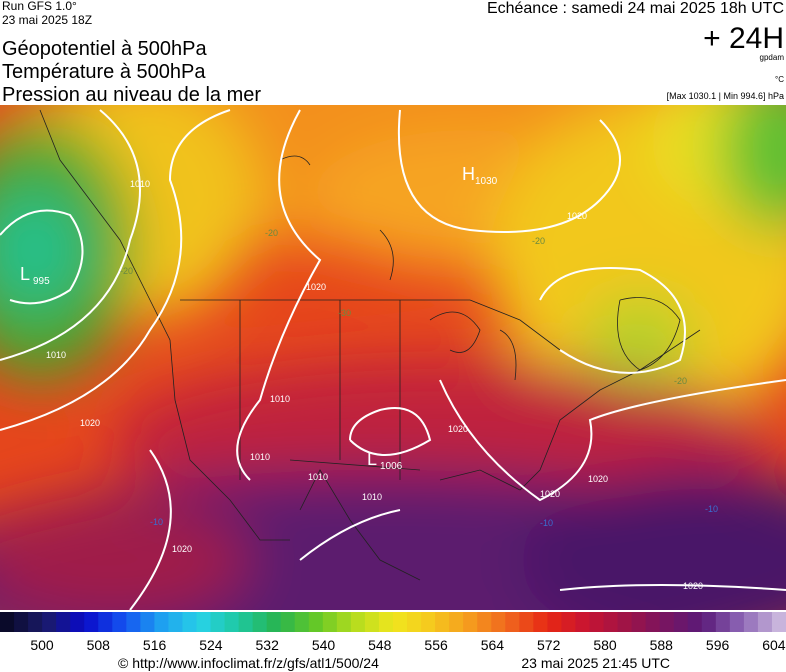 The height and width of the screenshot is (672, 786). What do you see at coordinates (131, 95) in the screenshot?
I see `title-line: Pression au niveau de la mer` at bounding box center [131, 95].